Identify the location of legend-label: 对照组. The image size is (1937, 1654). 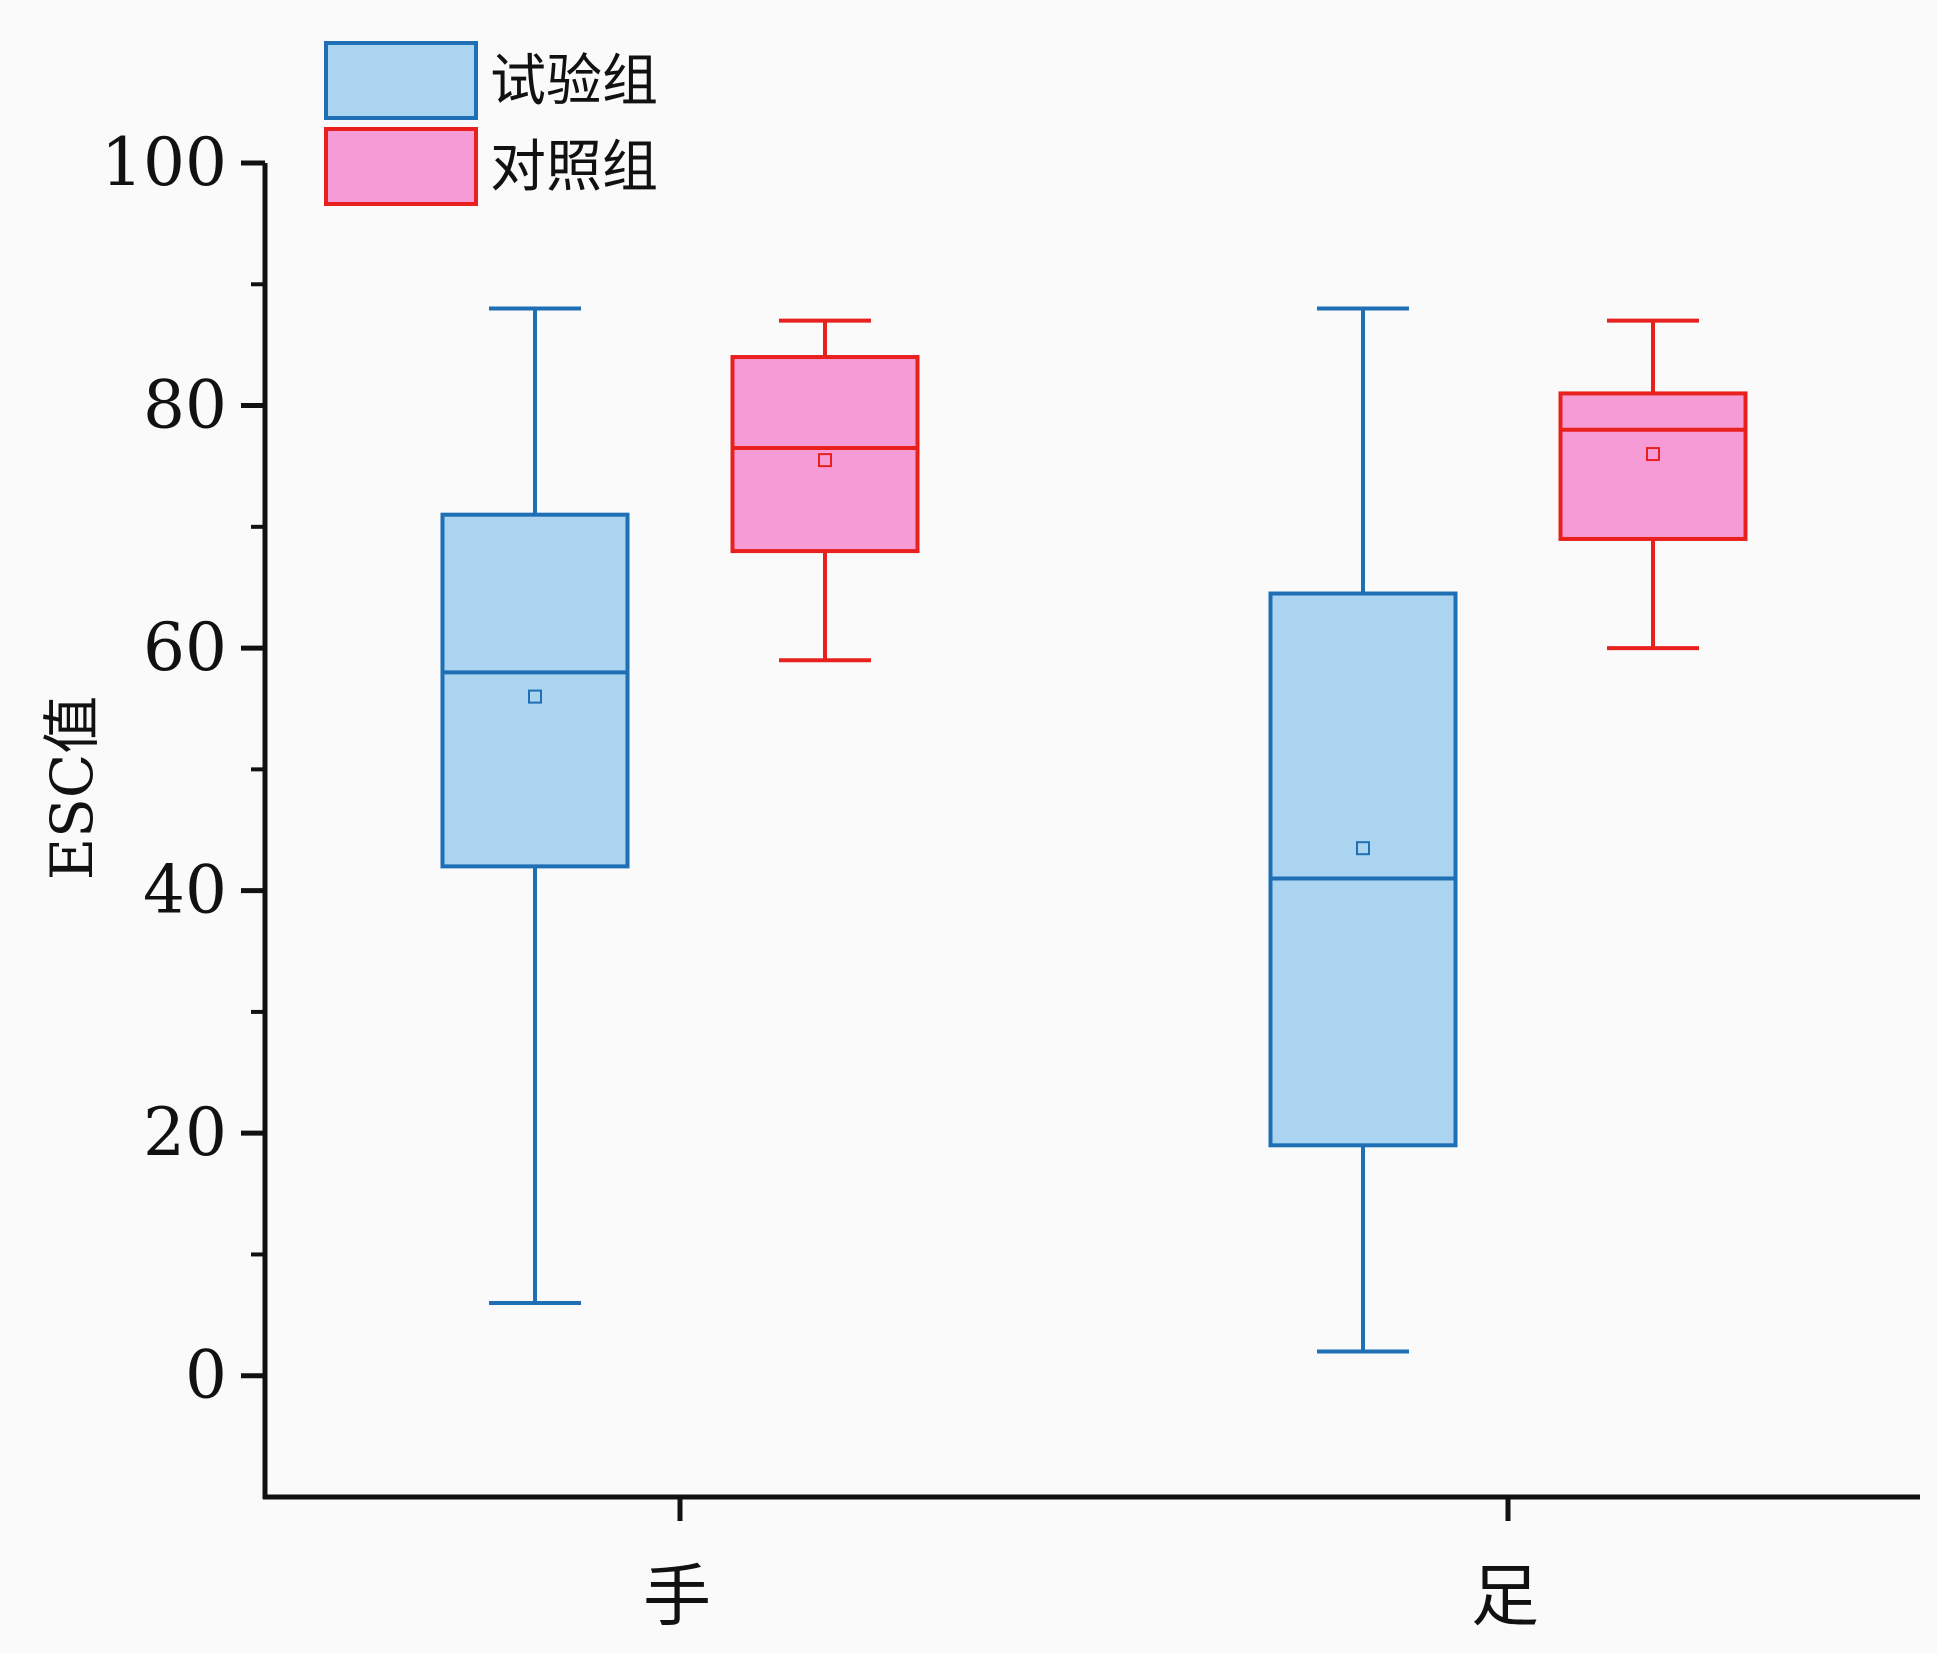
(574, 167).